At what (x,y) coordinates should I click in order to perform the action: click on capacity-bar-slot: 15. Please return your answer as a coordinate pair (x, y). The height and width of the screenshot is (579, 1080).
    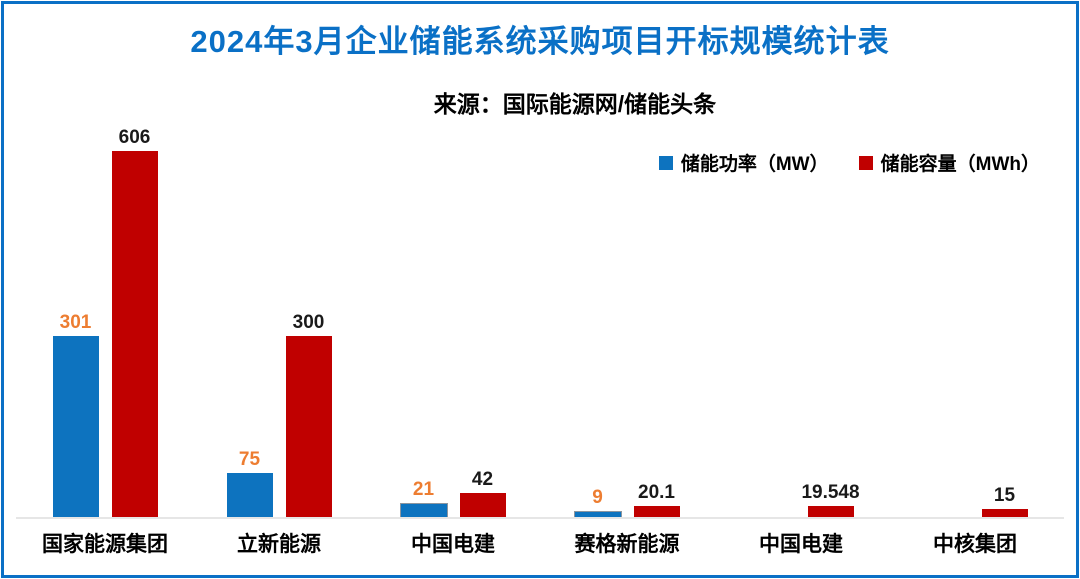
    Looking at the image, I should click on (1004, 501).